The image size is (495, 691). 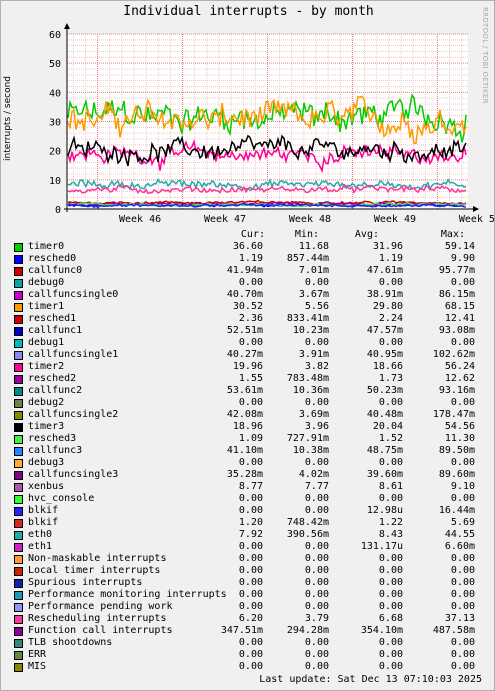 I want to click on legend-name: resched3, so click(x=52, y=438).